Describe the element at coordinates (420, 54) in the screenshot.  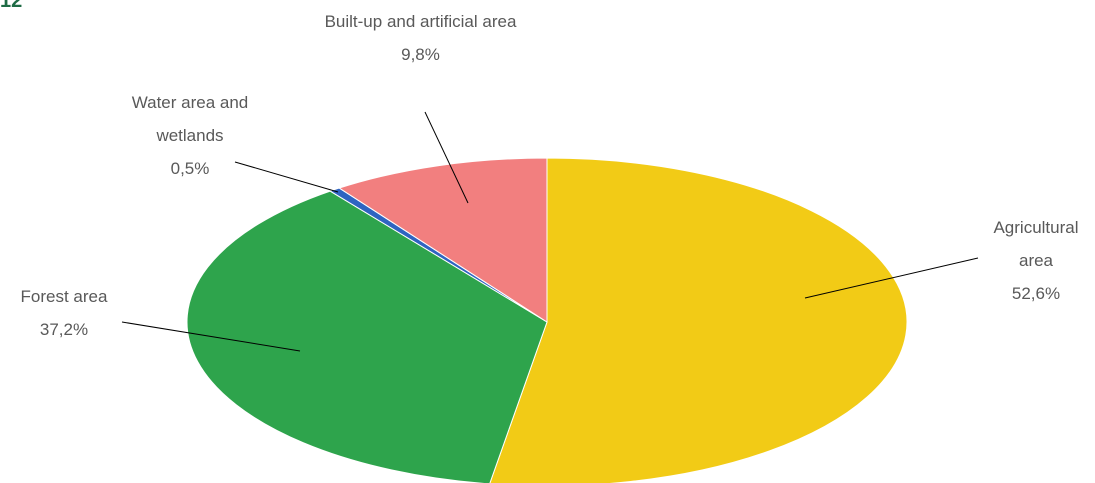
I see `value-label: 9,8%` at that location.